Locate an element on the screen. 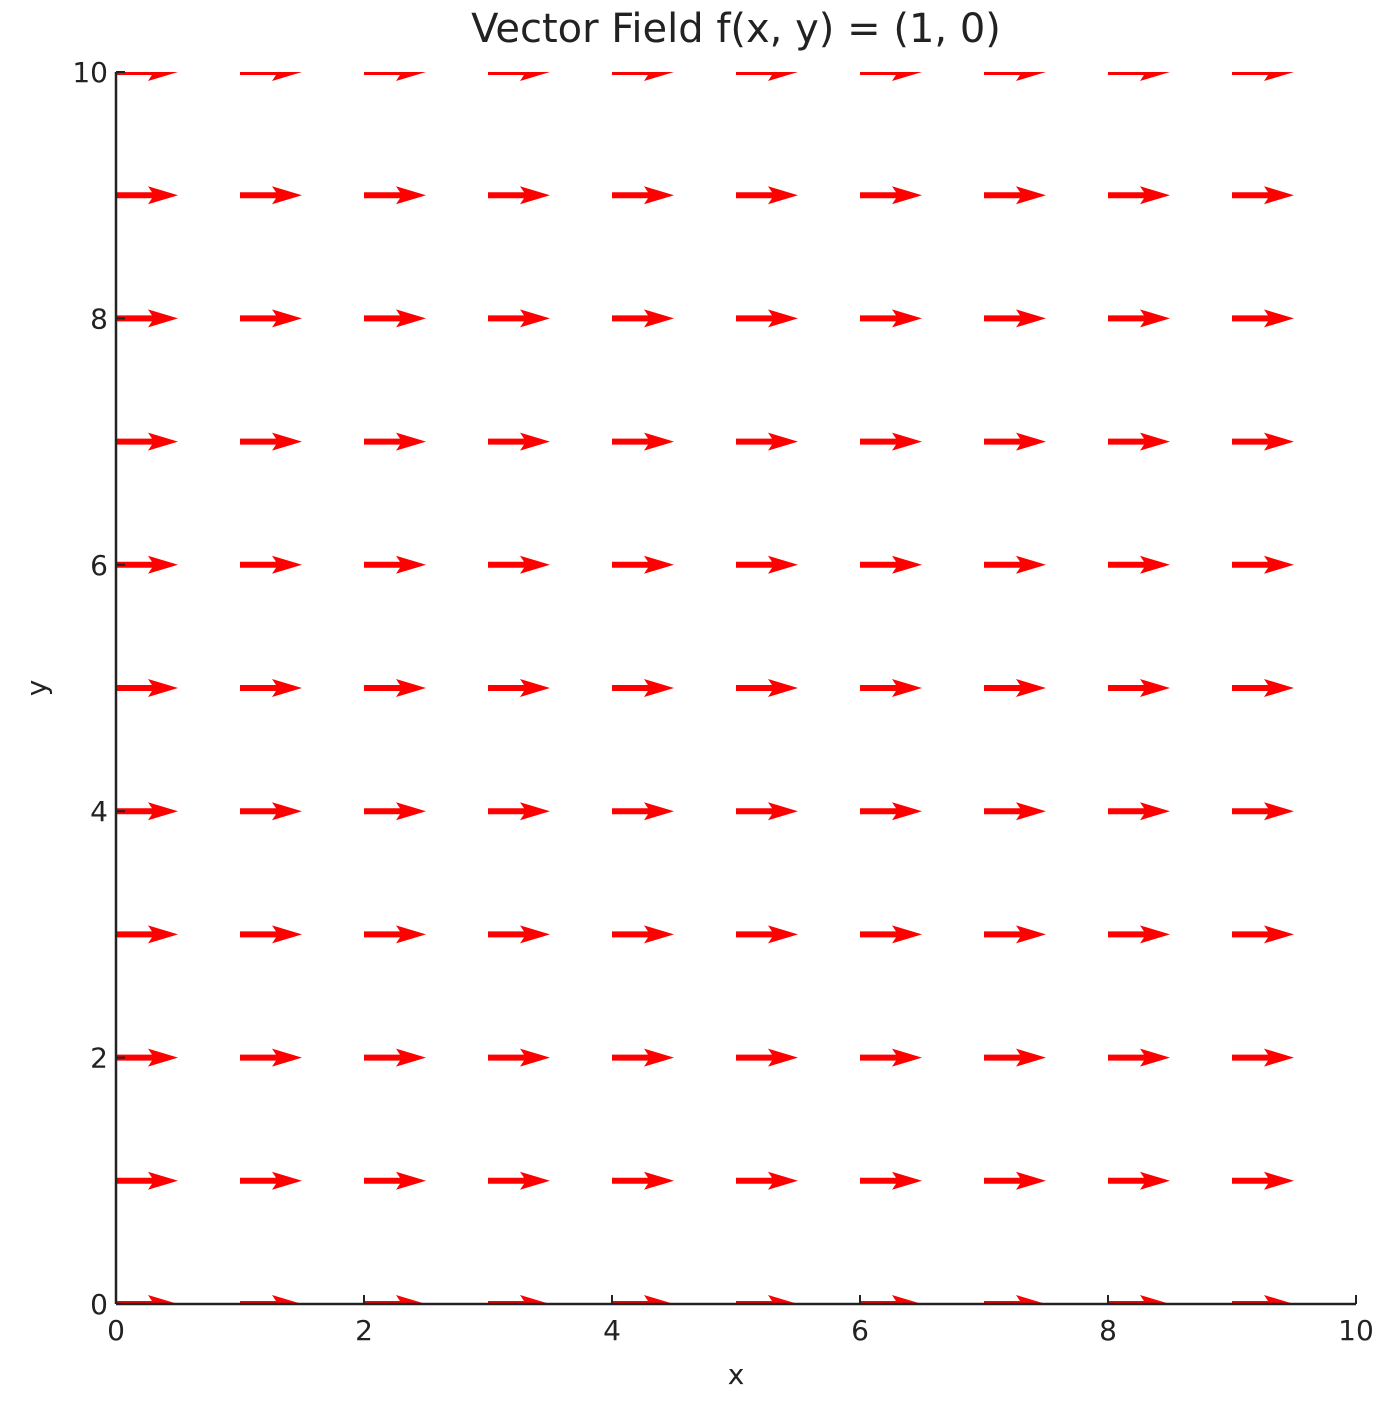 This screenshot has width=1397, height=1411. y-tick-label: 6 is located at coordinates (99, 565).